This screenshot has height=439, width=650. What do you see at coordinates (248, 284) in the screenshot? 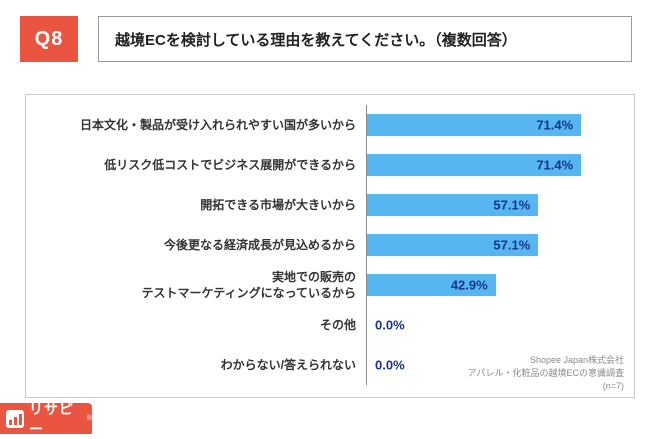
I see `category-label: 実地での販売の テストマーケティングになっているから` at bounding box center [248, 284].